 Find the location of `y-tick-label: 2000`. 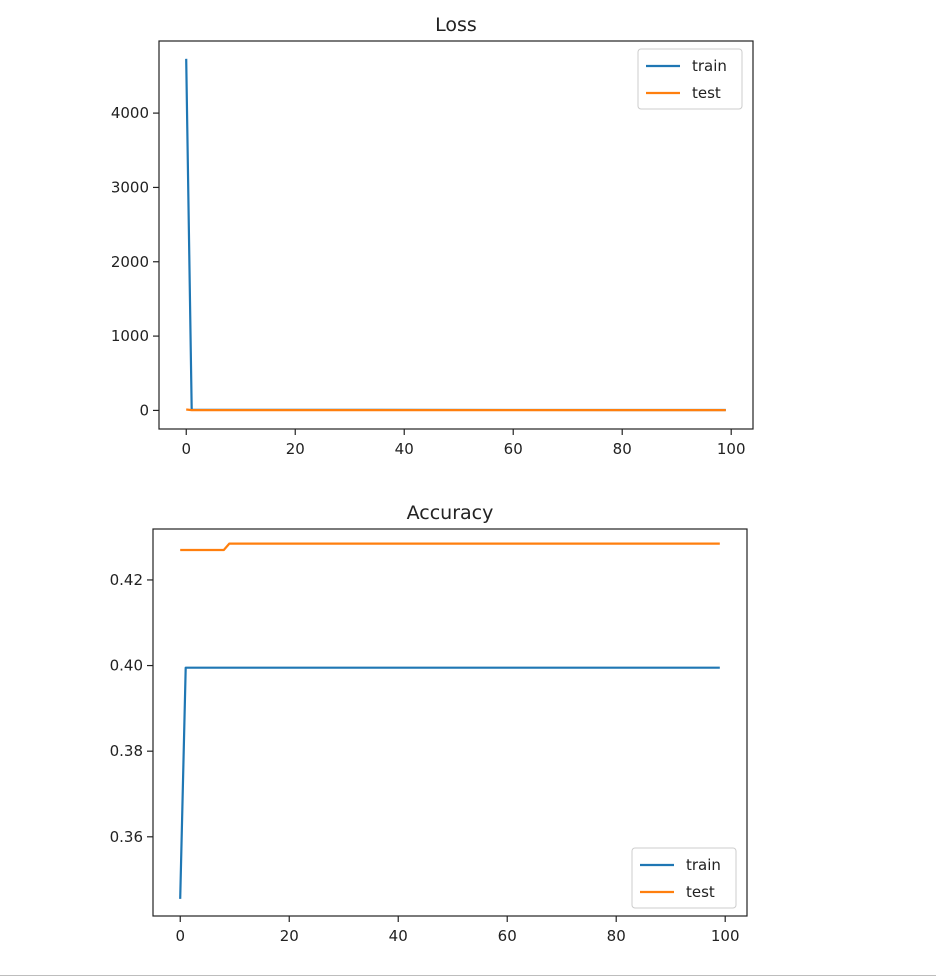

y-tick-label: 2000 is located at coordinates (130, 262).